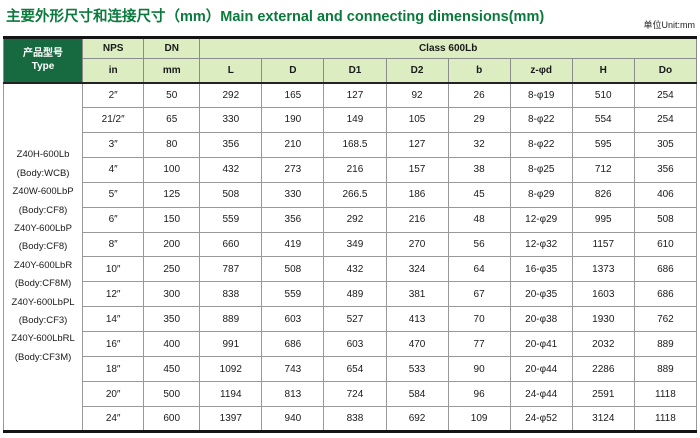 This screenshot has width=700, height=438. What do you see at coordinates (417, 269) in the screenshot?
I see `cell-D2: 324` at bounding box center [417, 269].